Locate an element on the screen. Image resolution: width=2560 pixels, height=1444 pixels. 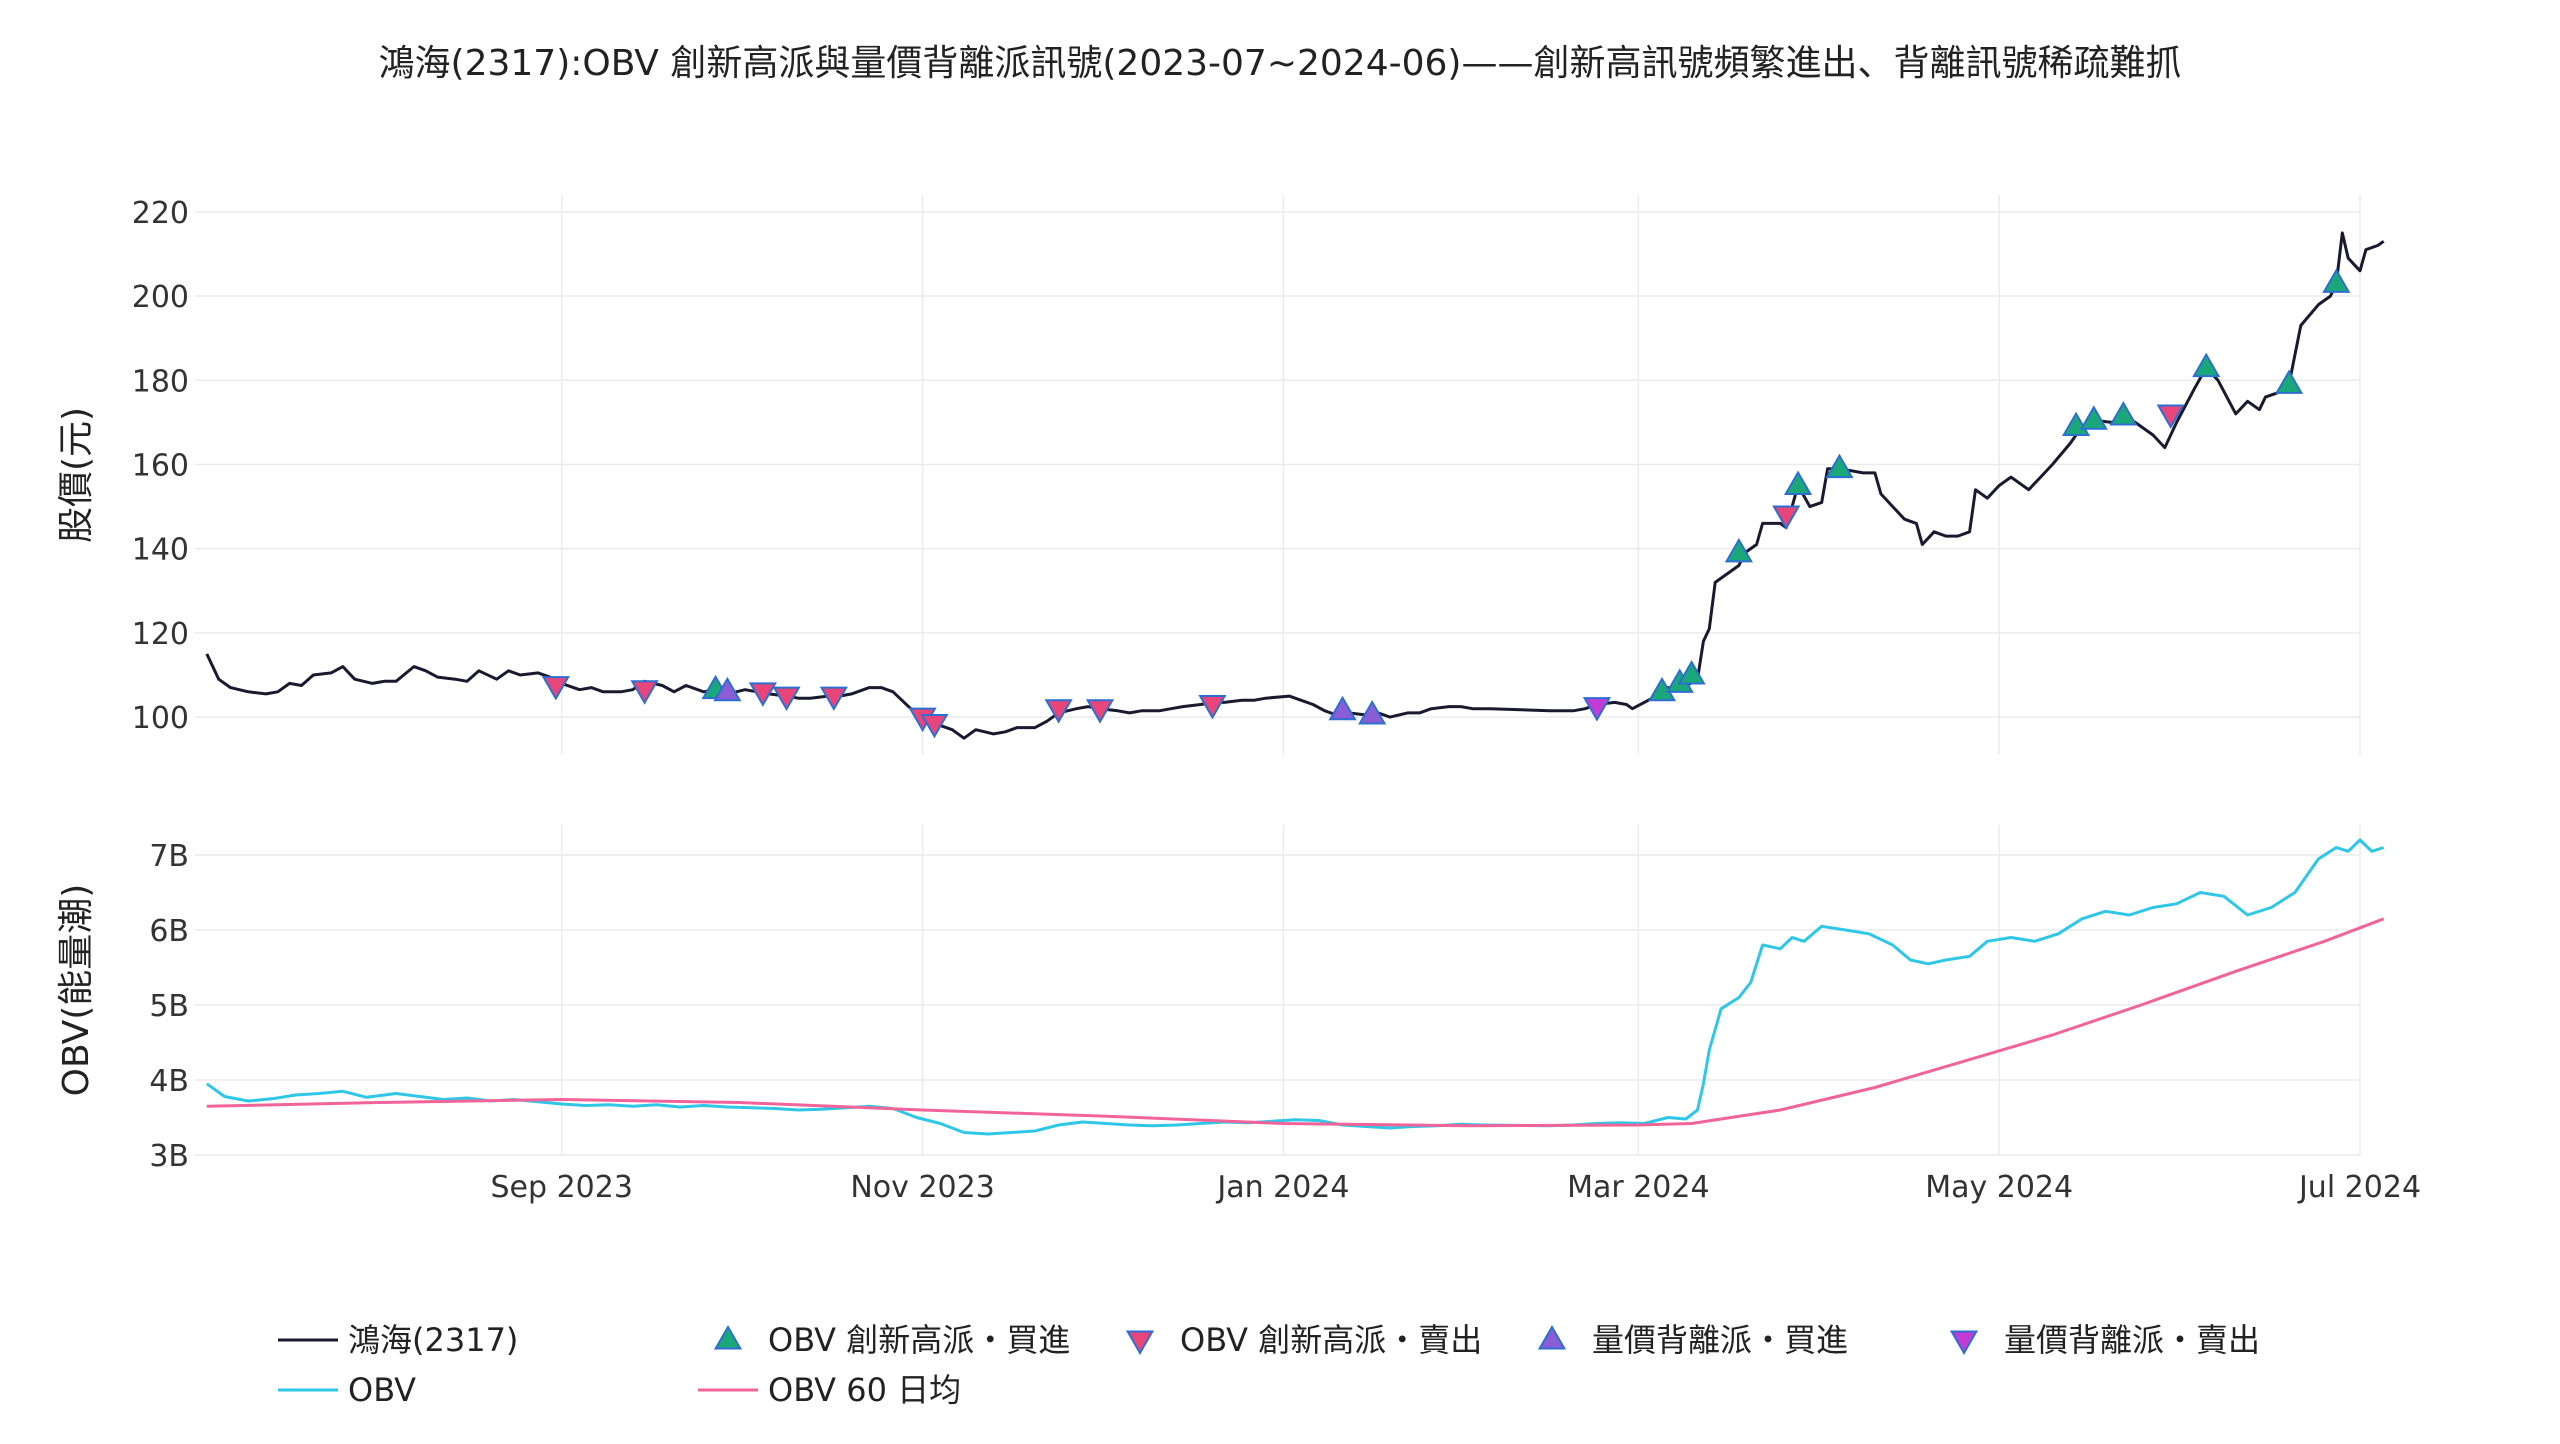
xtick-label: Jul 2024 is located at coordinates (2359, 1187).